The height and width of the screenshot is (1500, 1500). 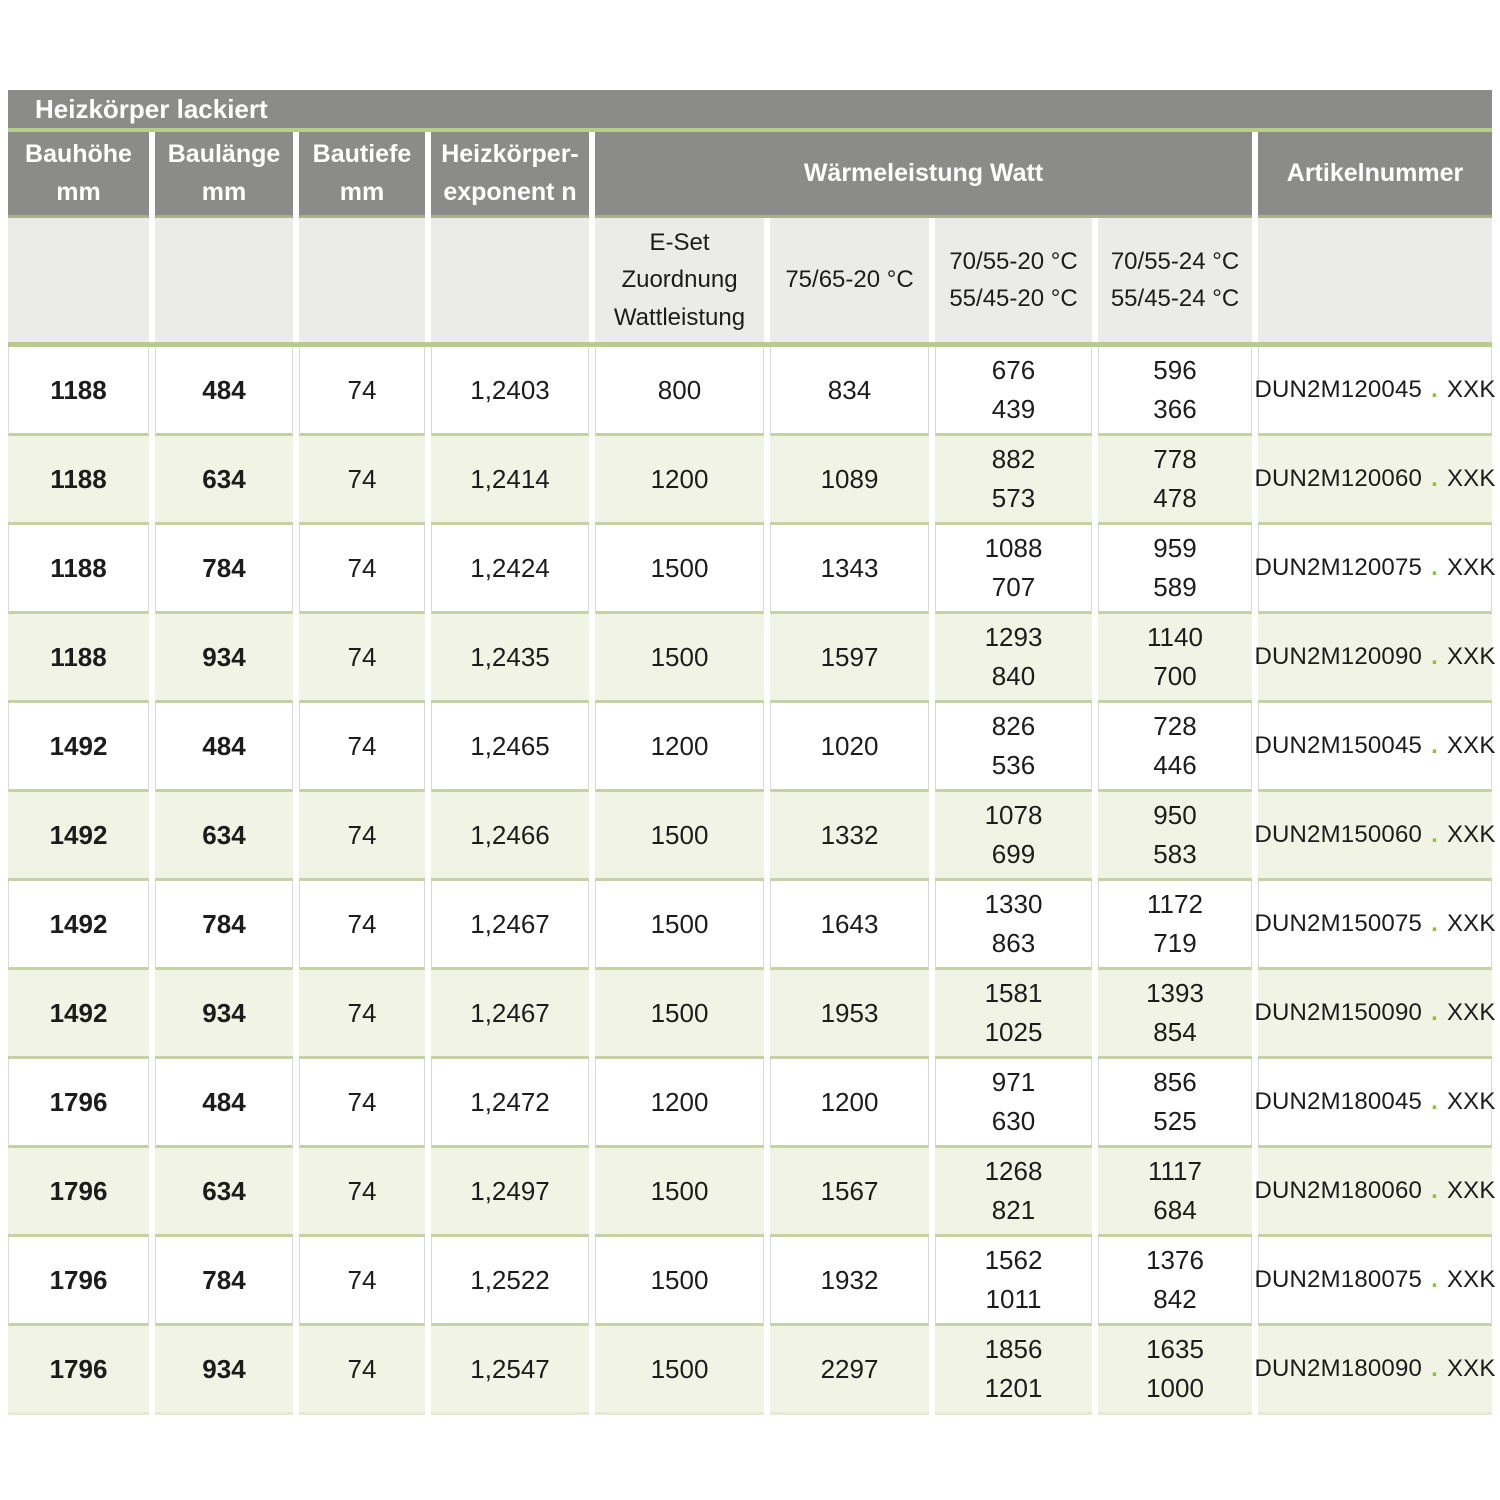 I want to click on cell-watt-70-55-24: 856 525, so click(x=1175, y=1103).